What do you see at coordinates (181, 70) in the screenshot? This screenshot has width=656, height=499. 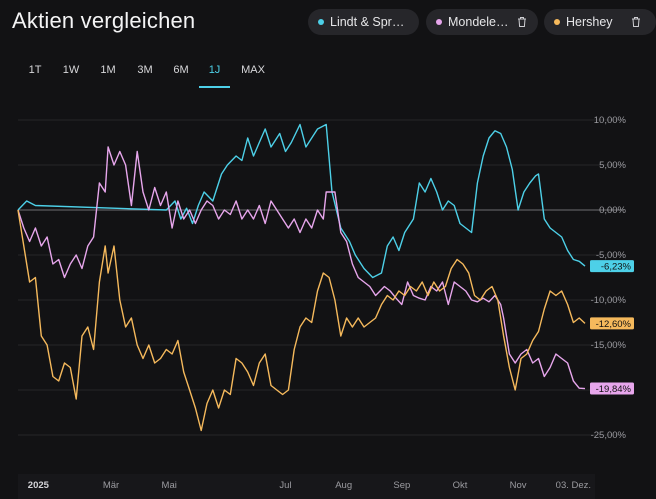 I see `tab-6m: 6M` at bounding box center [181, 70].